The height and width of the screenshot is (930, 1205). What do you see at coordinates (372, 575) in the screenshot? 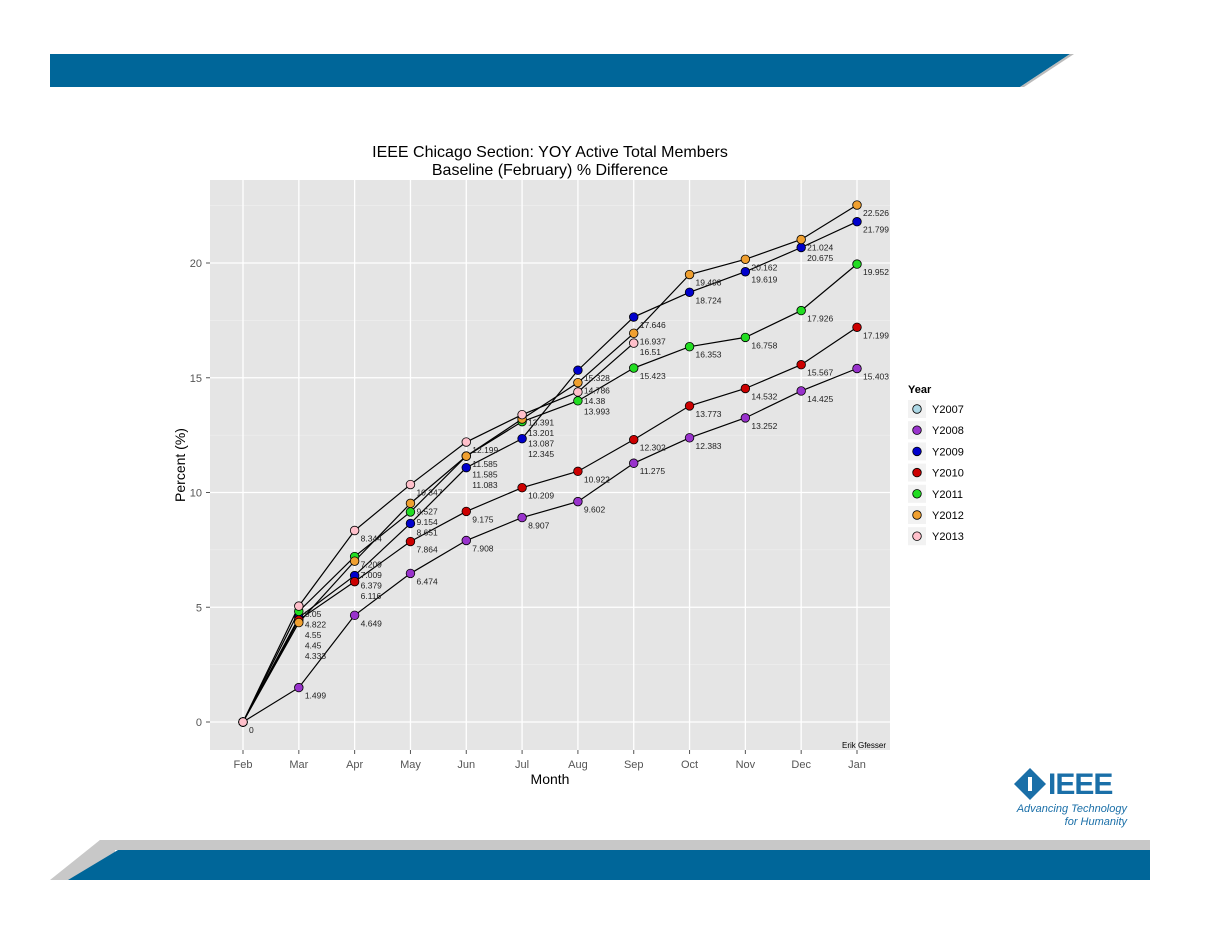
I see `data-label-y2012: 7.009` at bounding box center [372, 575].